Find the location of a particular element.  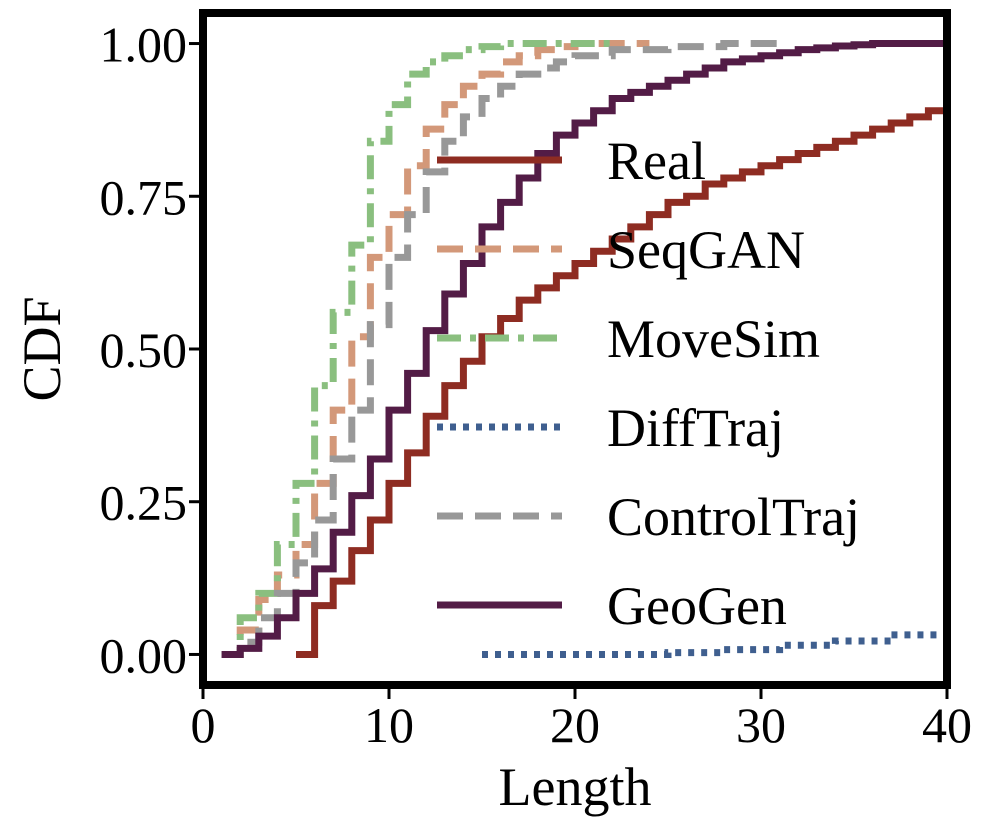

y-tick-label: 0.25 is located at coordinates (144, 503).